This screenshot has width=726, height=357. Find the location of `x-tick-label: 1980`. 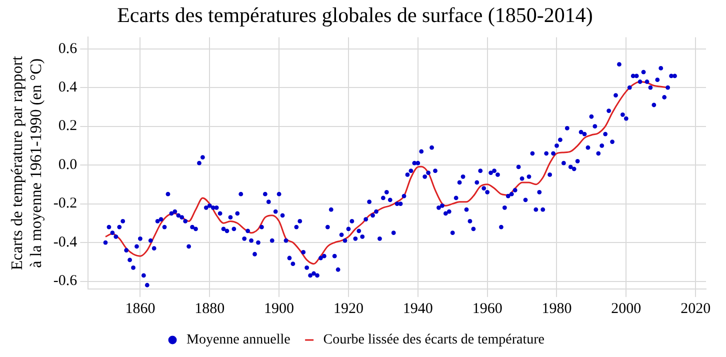

x-tick-label: 1980 is located at coordinates (557, 308).